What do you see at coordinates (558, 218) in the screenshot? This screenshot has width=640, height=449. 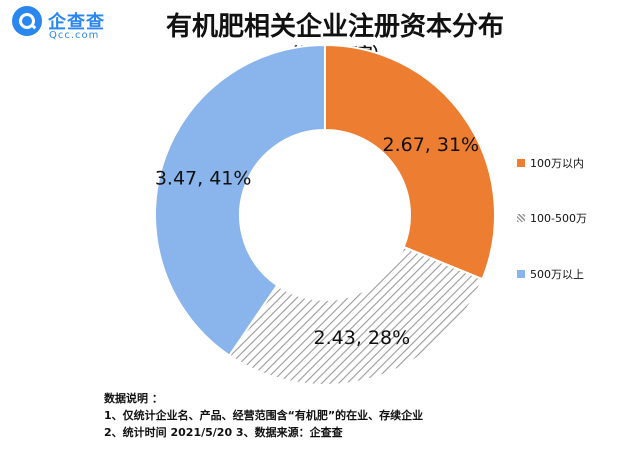 I see `legend-label-100-500wan: 100-500万` at bounding box center [558, 218].